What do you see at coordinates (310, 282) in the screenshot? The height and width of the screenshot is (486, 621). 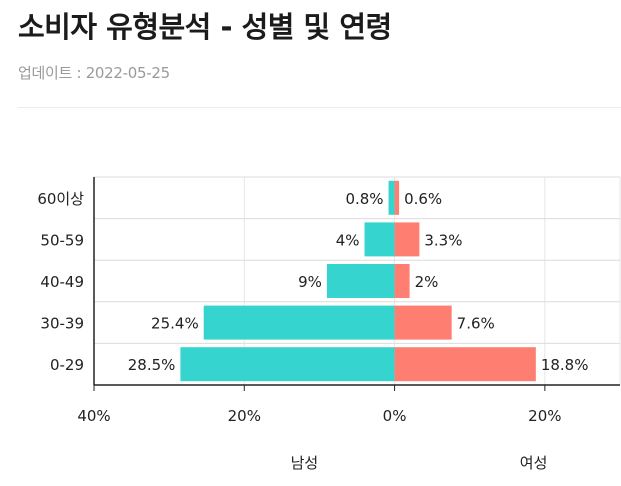 I see `data-label-male: 9%` at bounding box center [310, 282].